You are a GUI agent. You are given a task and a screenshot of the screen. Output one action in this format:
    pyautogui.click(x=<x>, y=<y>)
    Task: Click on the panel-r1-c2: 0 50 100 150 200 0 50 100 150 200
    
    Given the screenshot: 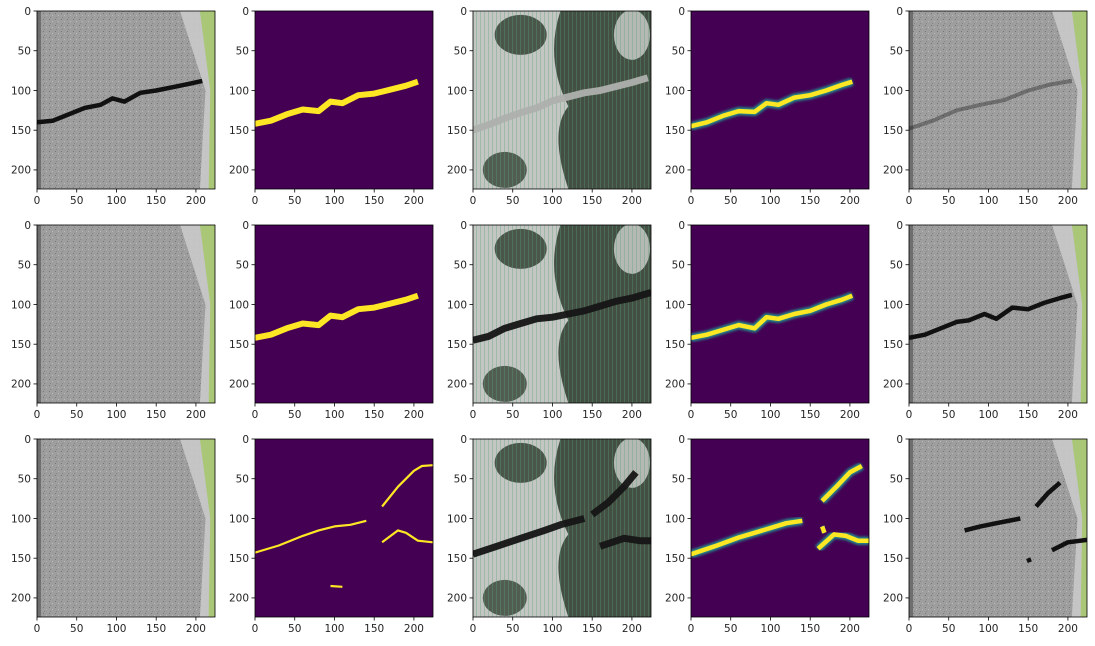 What is the action you would take?
    pyautogui.click(x=549, y=320)
    